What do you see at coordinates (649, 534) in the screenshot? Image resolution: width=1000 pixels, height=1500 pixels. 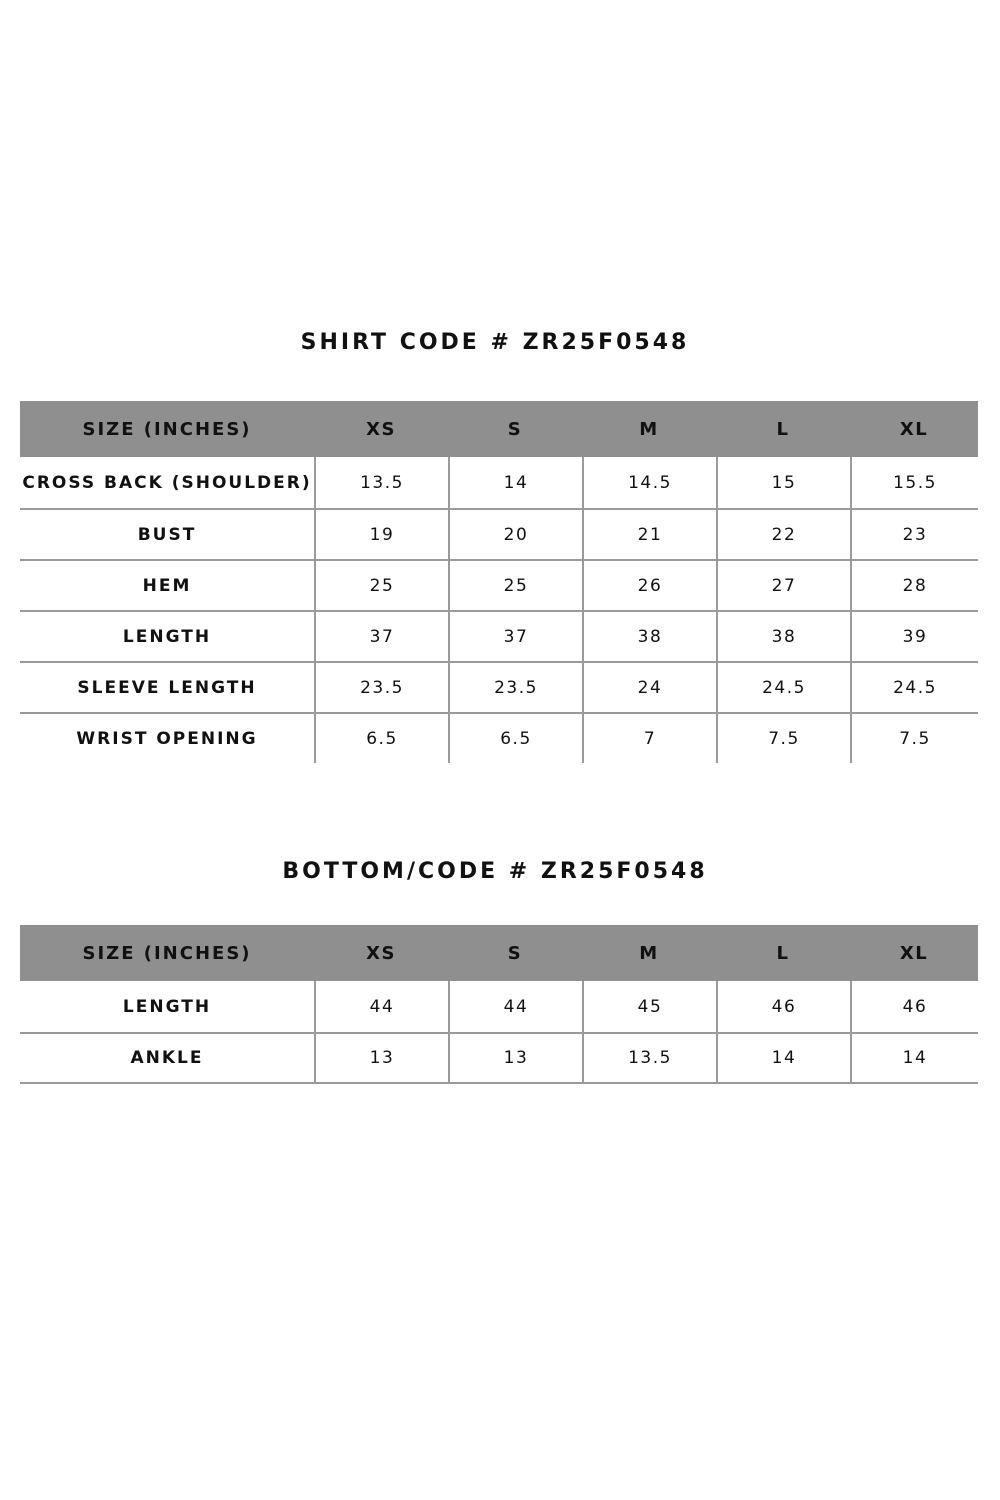 I see `measurement-value-cell: 21` at bounding box center [649, 534].